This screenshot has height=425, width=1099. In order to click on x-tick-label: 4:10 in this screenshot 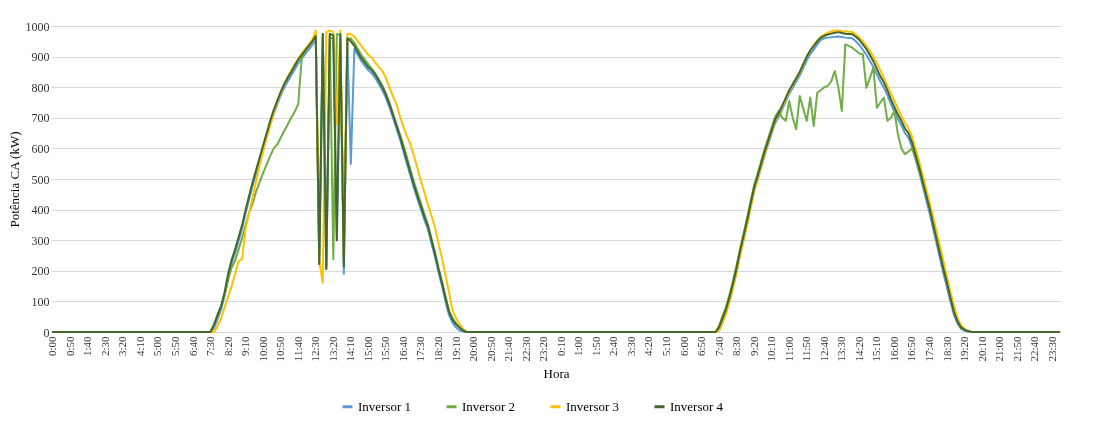, I will do `click(139, 346)`.